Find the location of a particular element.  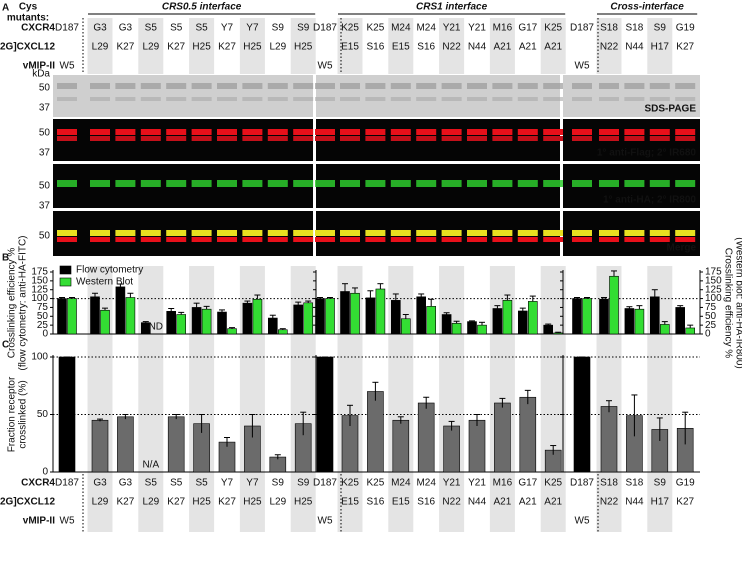

blot-marker: 50 is located at coordinates (45, 88).